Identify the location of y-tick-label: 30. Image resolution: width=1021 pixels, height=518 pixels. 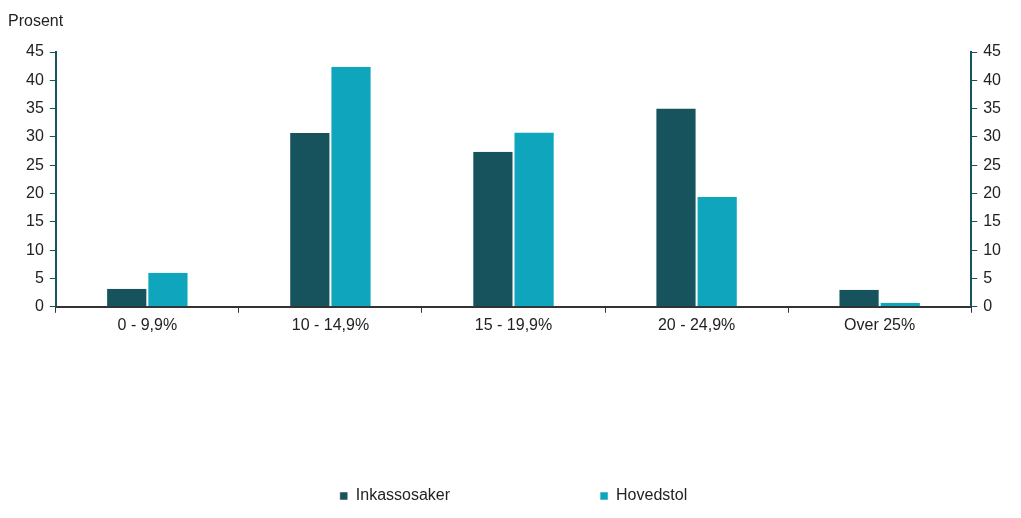
(35, 136).